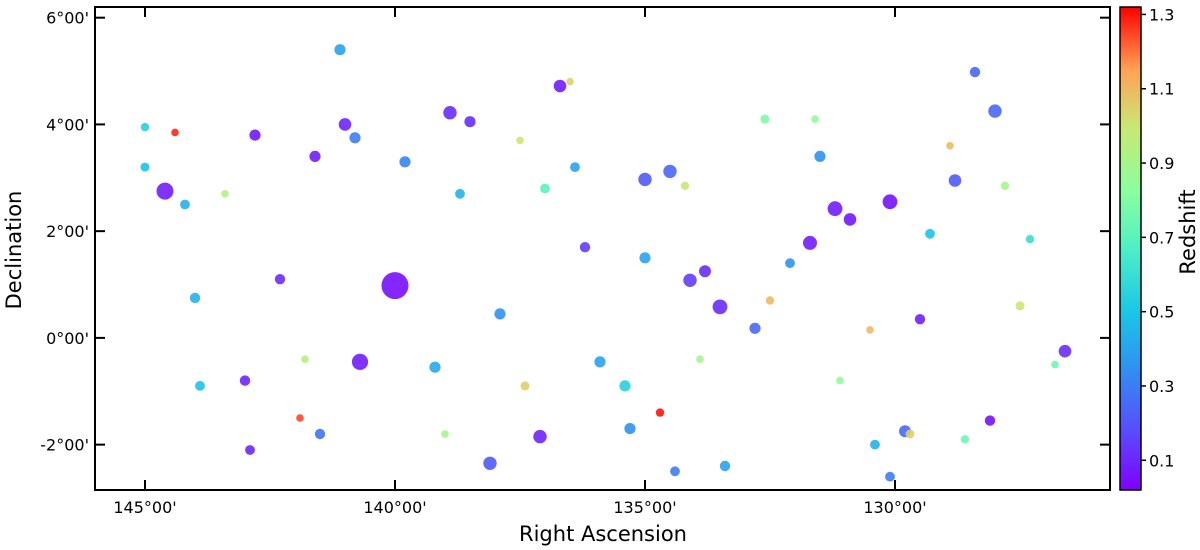  Describe the element at coordinates (67, 231) in the screenshot. I see `y-tick-label: 2°00'` at that location.